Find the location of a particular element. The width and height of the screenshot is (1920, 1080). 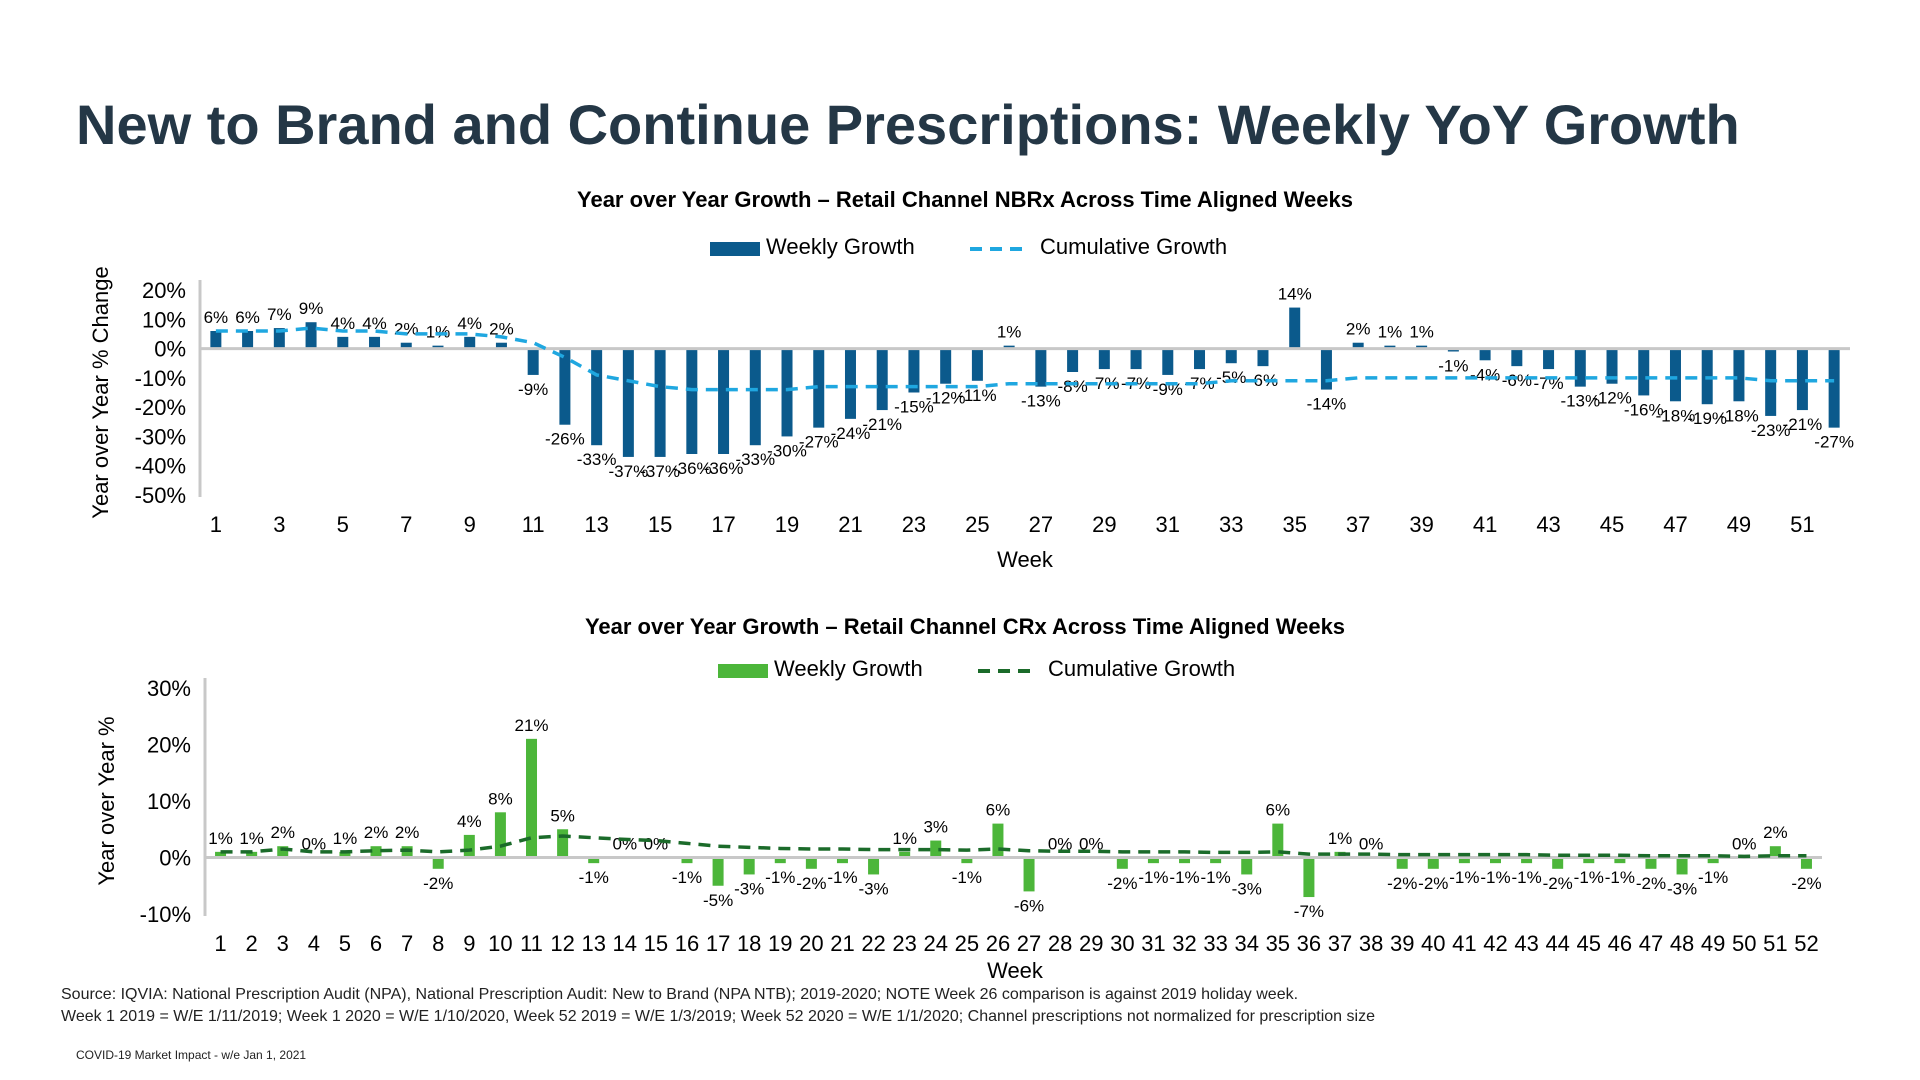

x-tick-label: 20 is located at coordinates (811, 943).